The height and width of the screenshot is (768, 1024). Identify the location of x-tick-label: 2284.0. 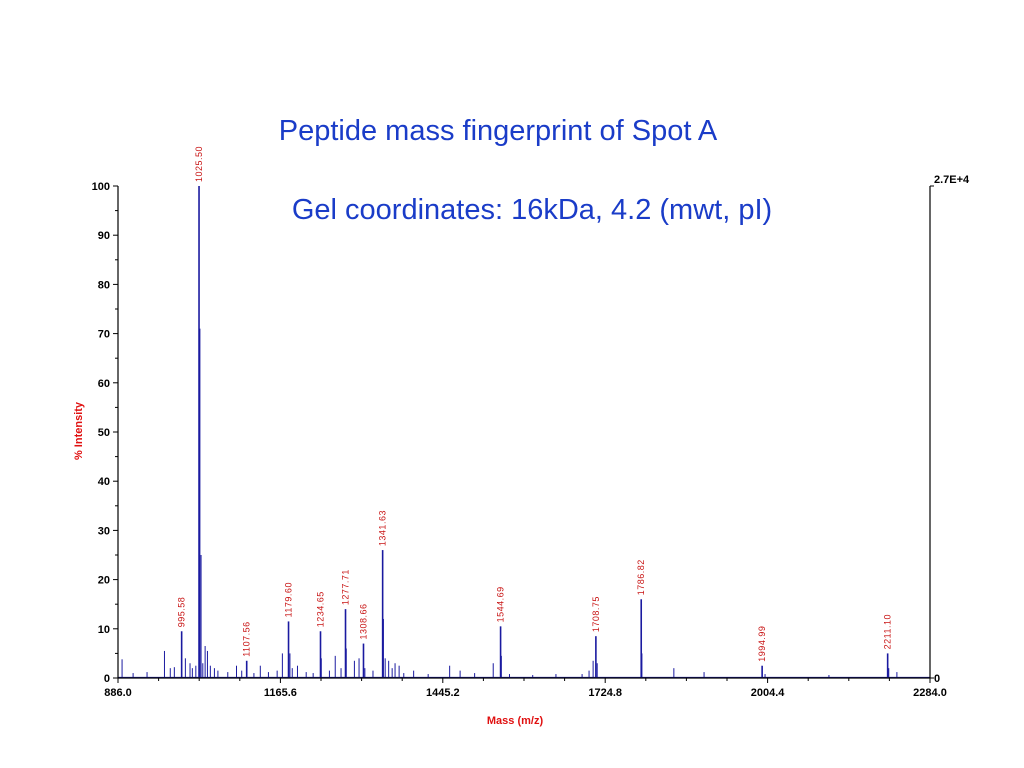
(930, 693).